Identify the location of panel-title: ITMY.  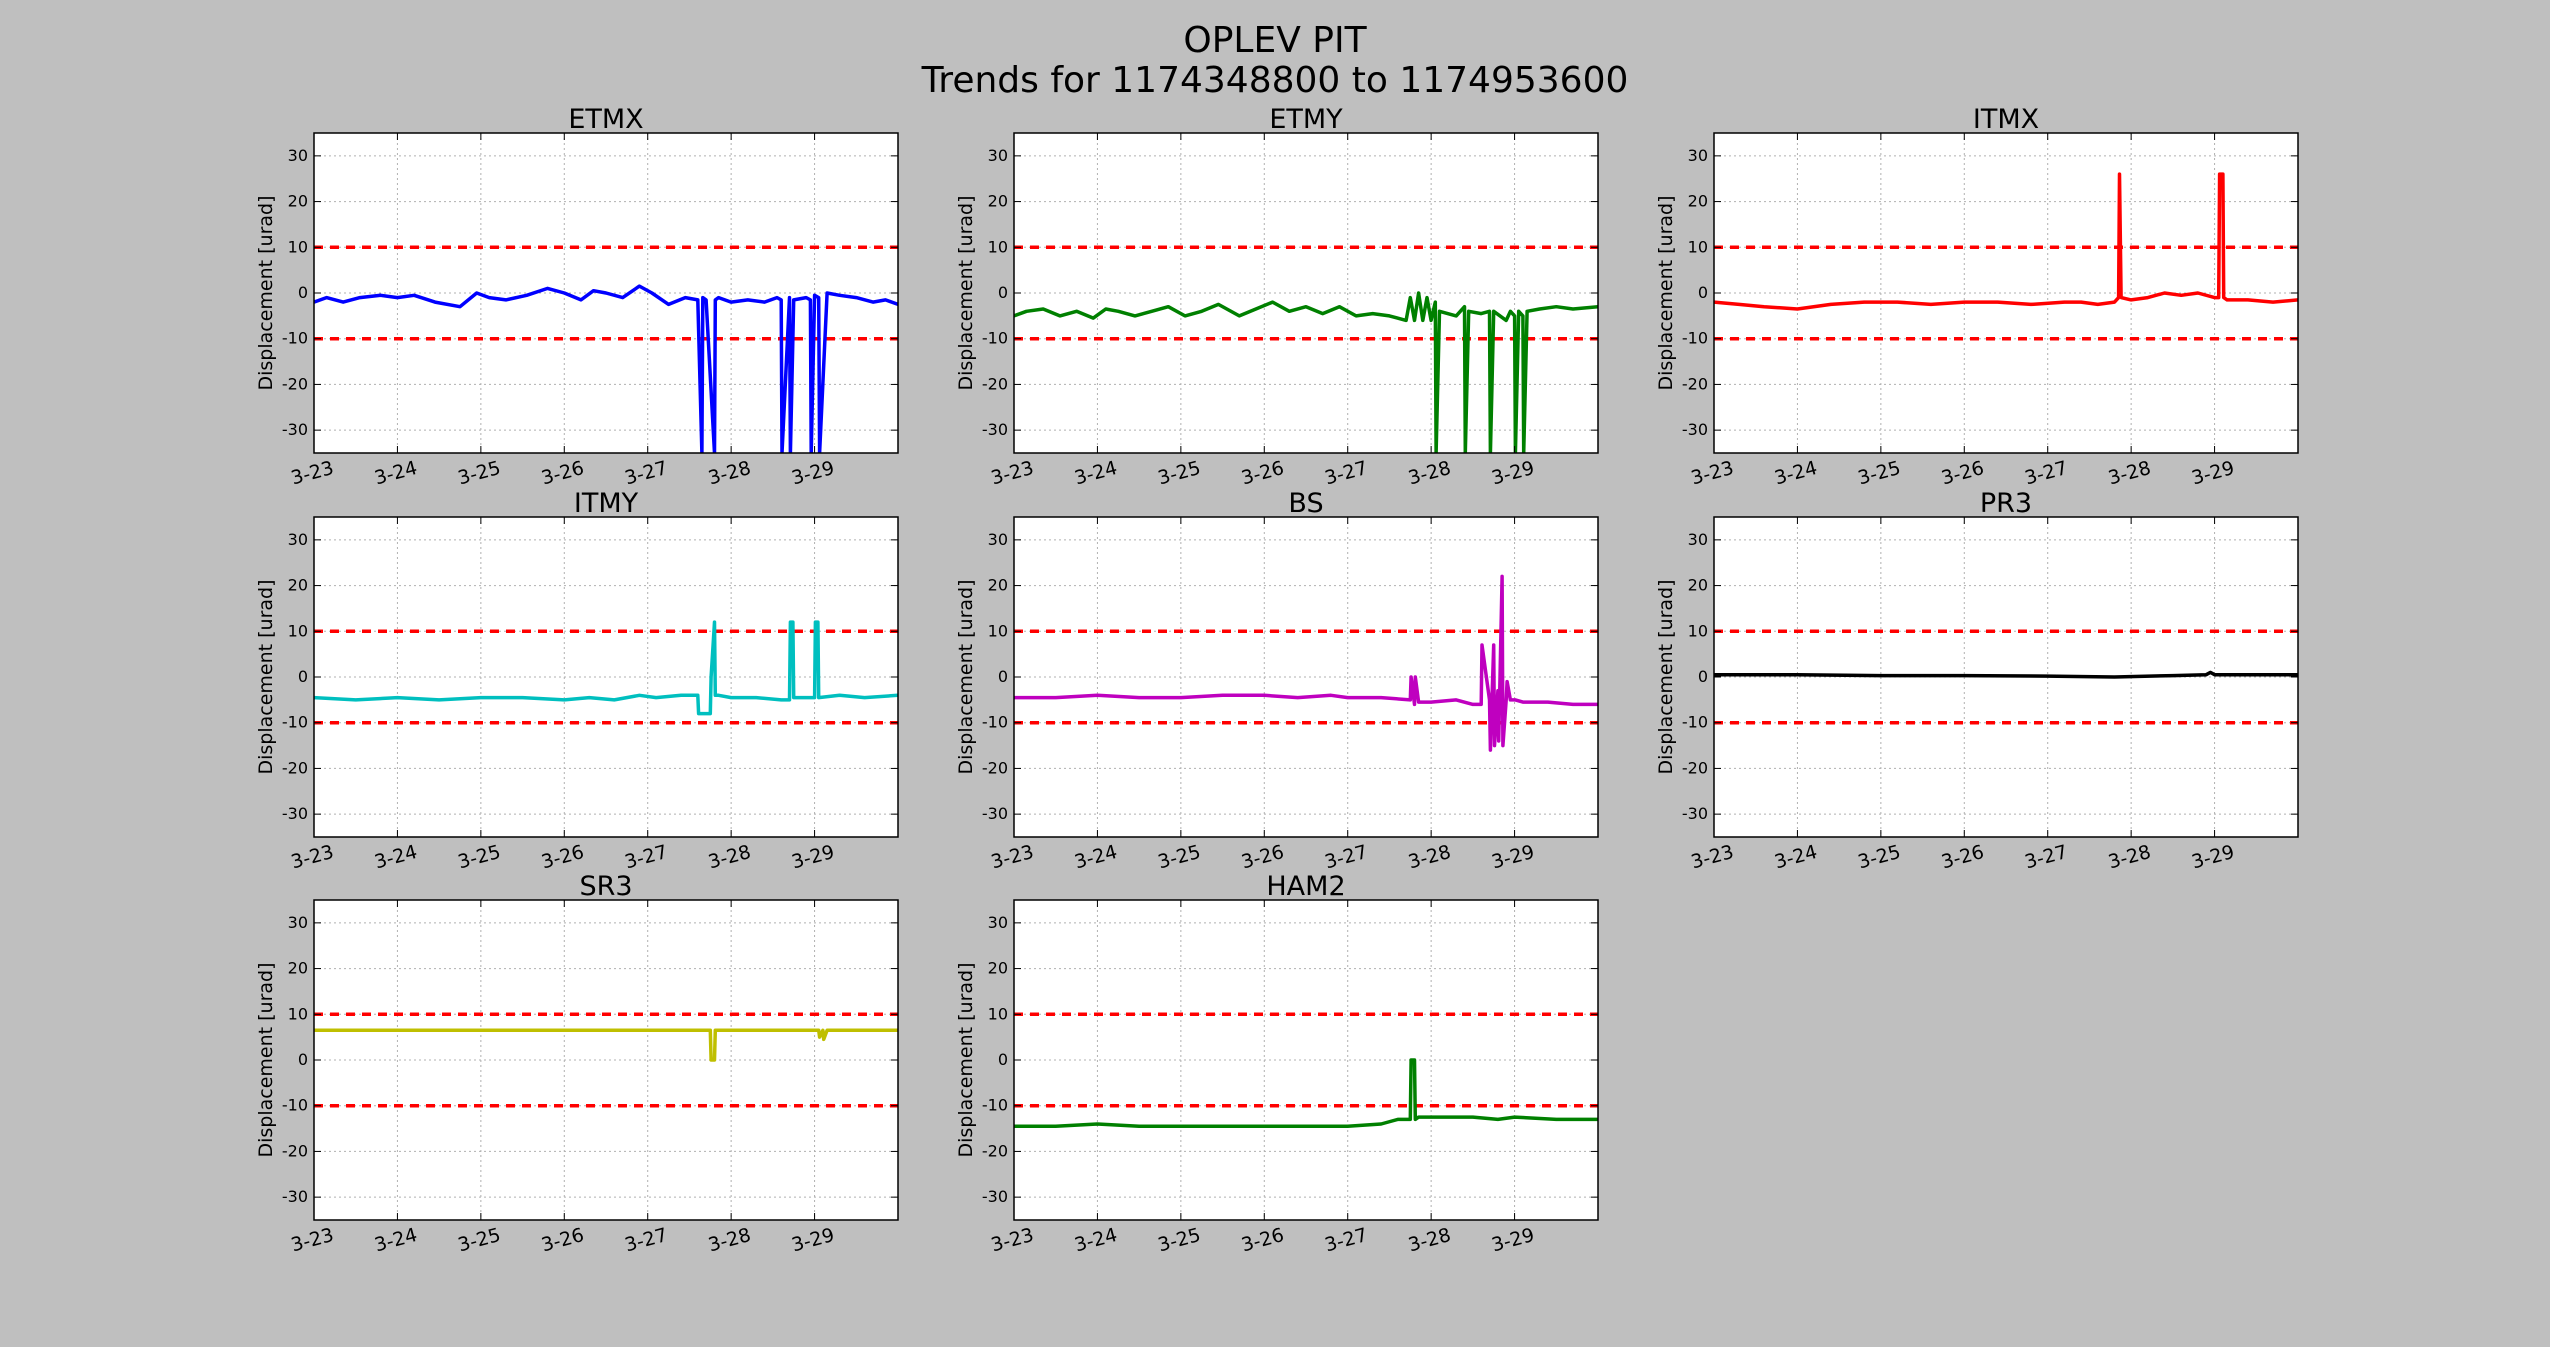
(606, 503).